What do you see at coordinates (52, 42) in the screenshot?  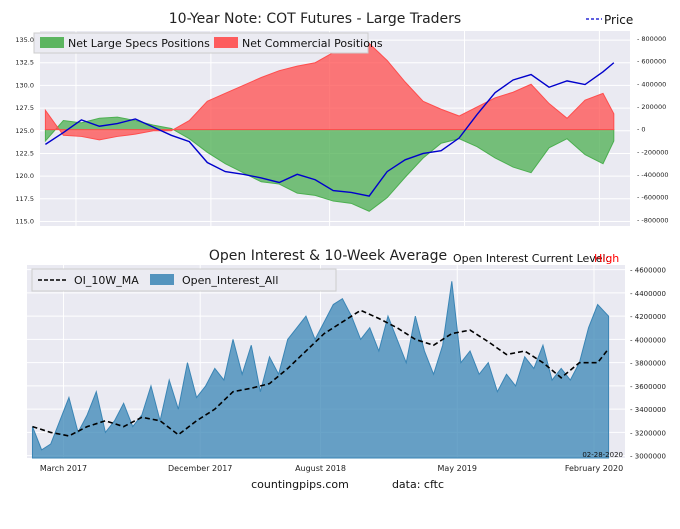 I see `legend-swatch-specs` at bounding box center [52, 42].